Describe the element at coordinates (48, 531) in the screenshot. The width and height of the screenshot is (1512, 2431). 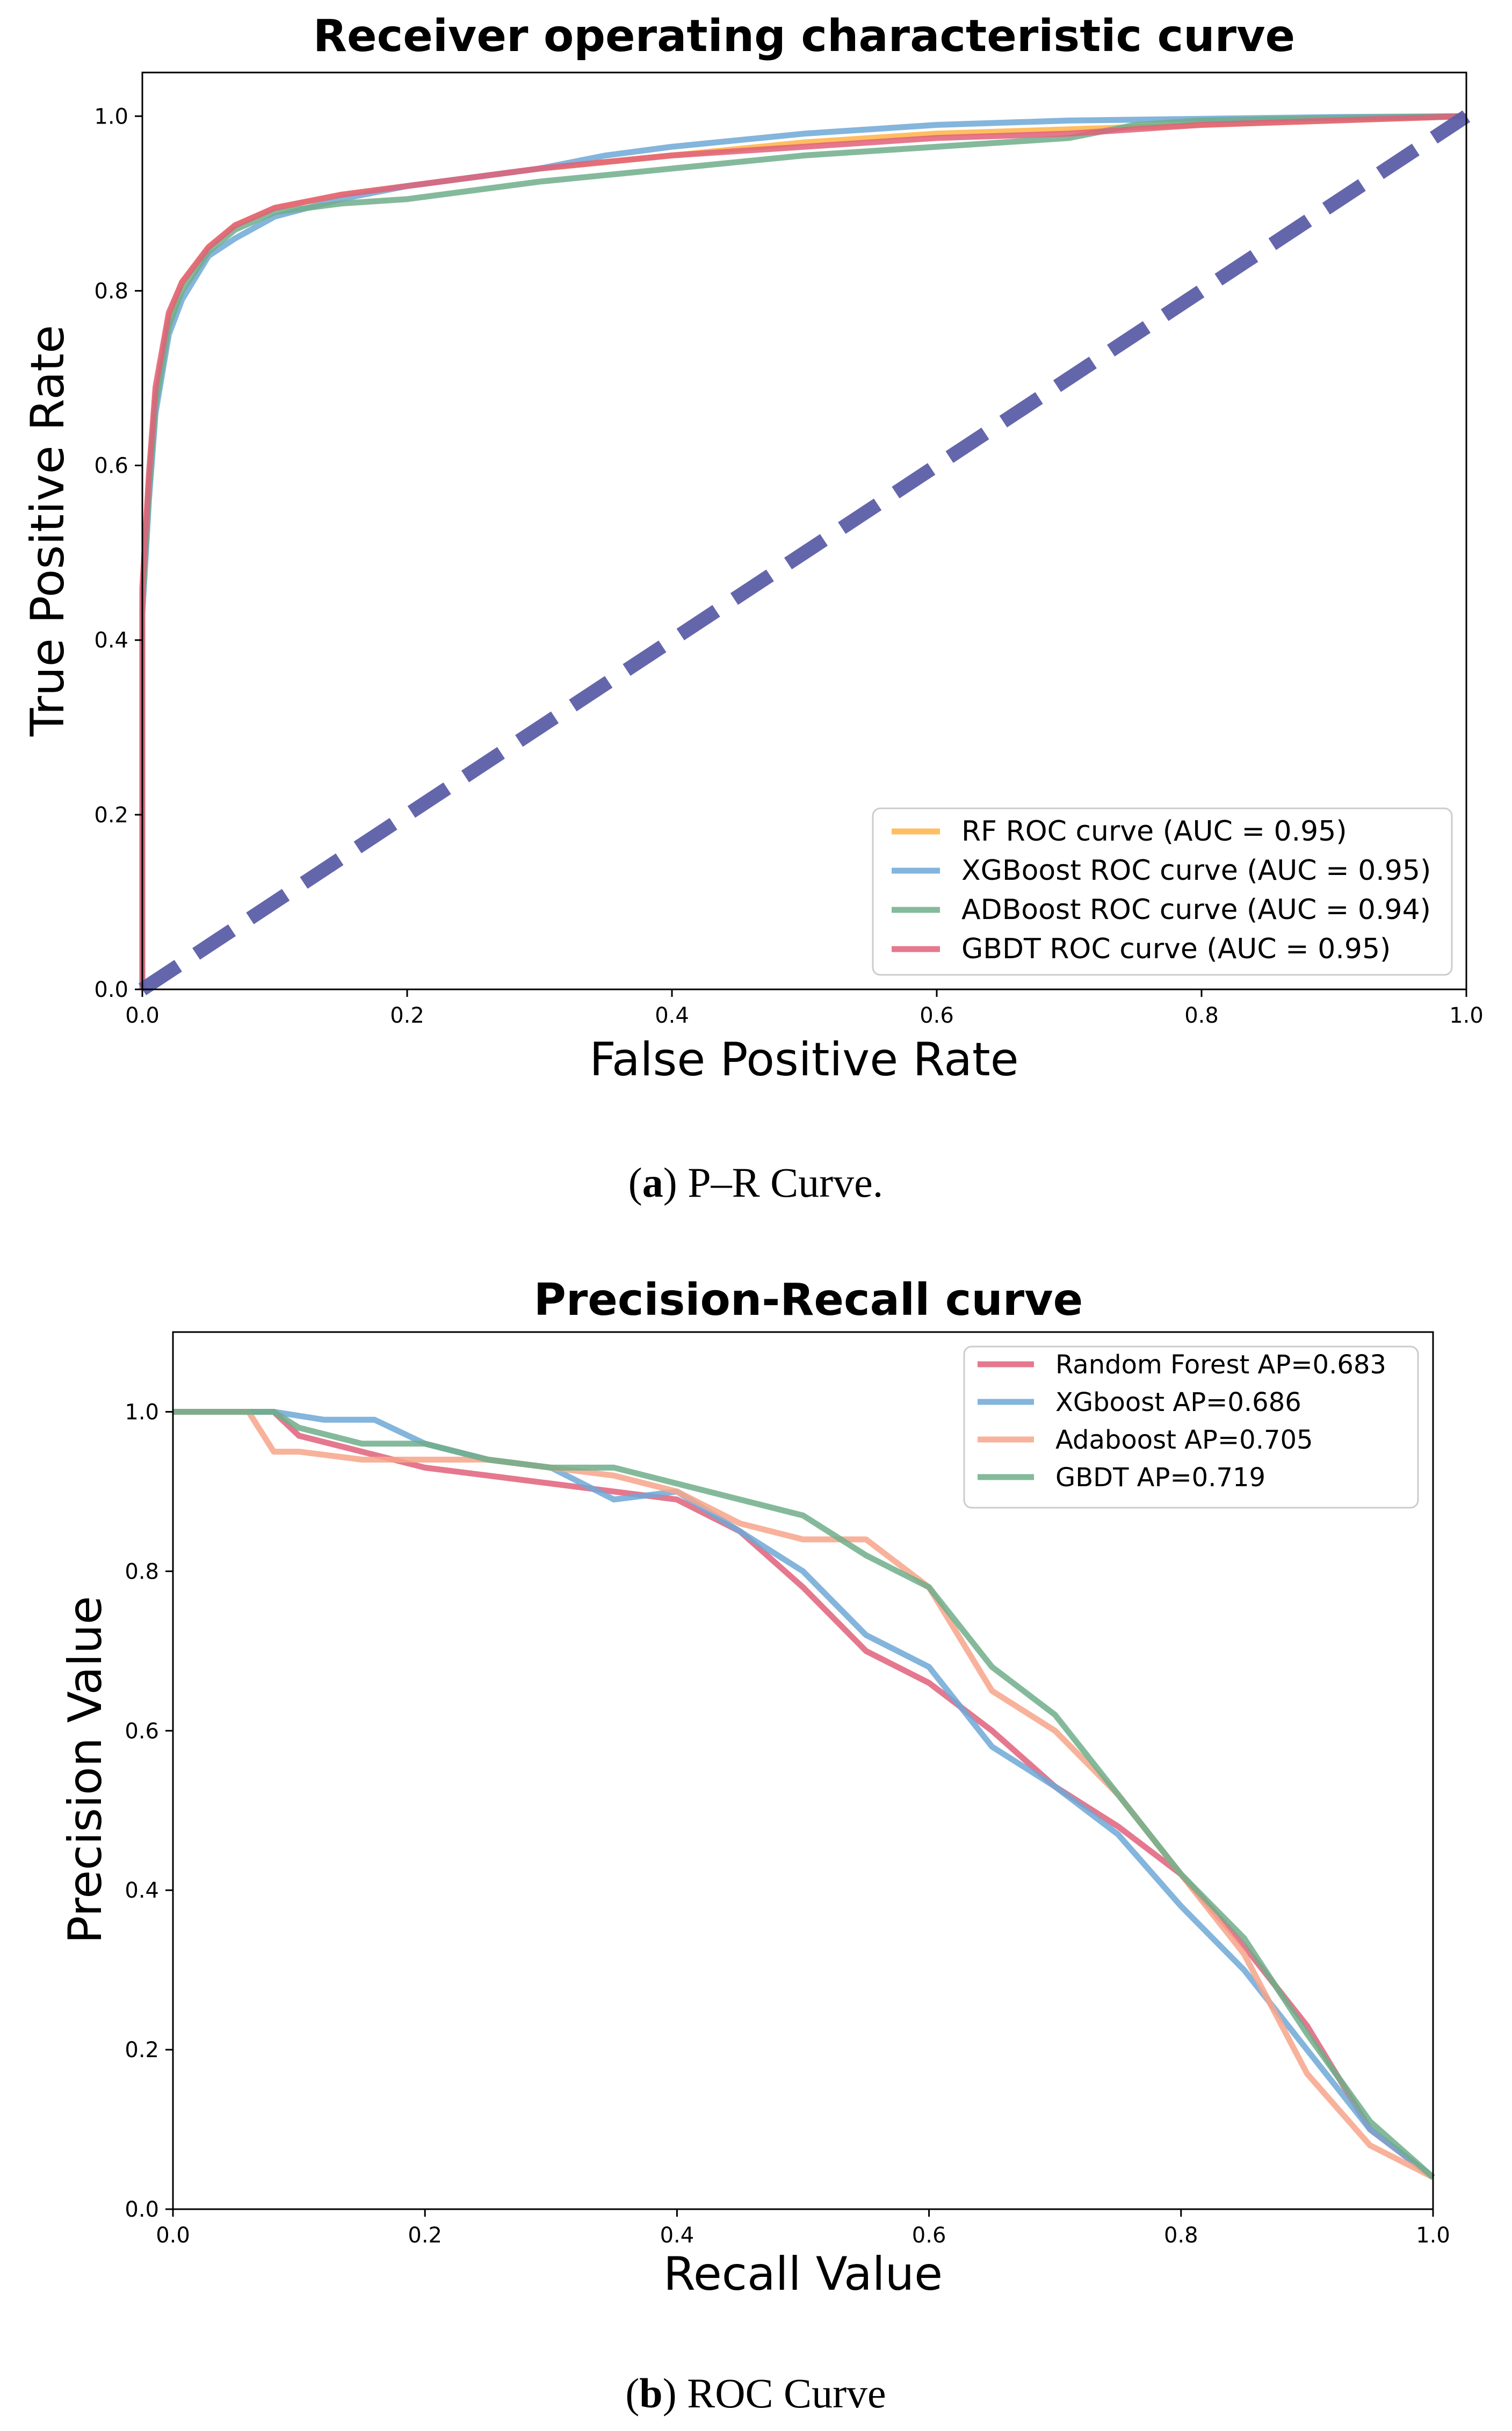
I see `roc-y-axis-label: True Positive Rate` at that location.